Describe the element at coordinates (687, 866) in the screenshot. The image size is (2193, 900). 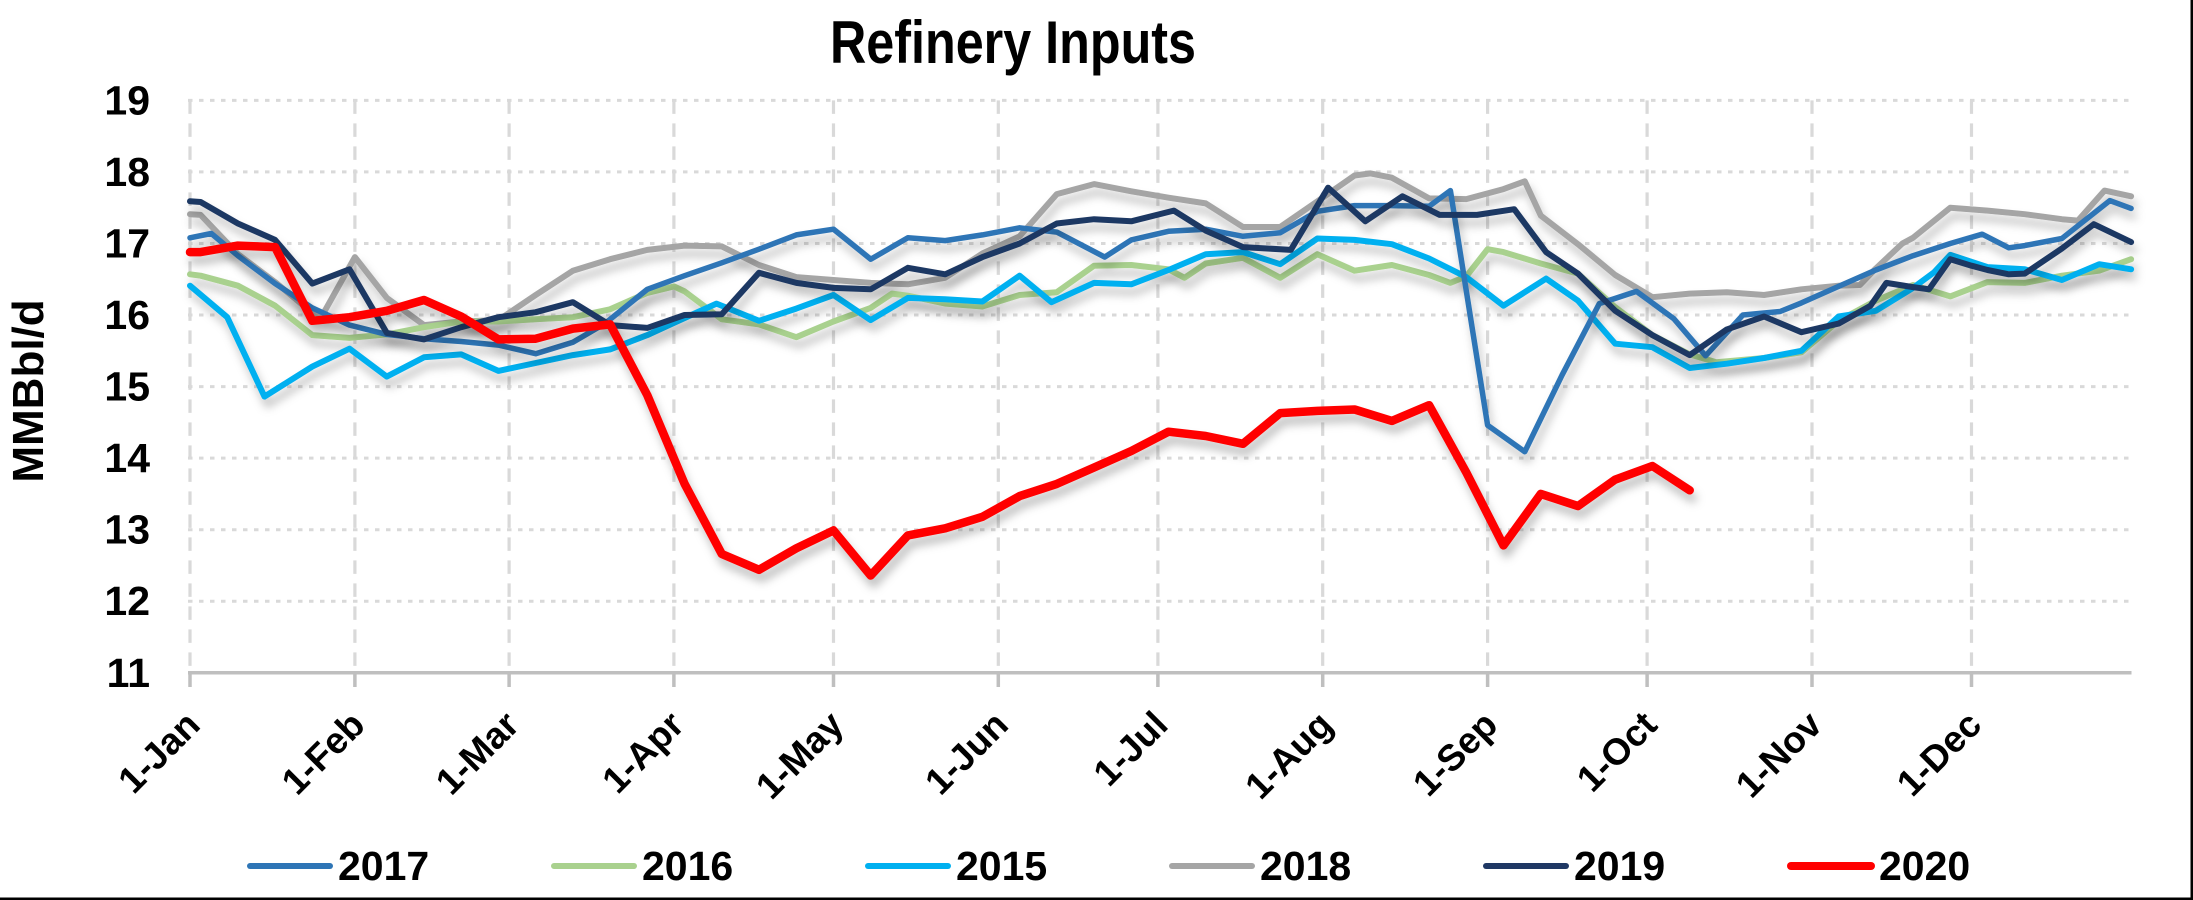
I see `svg-text: 2016` at that location.